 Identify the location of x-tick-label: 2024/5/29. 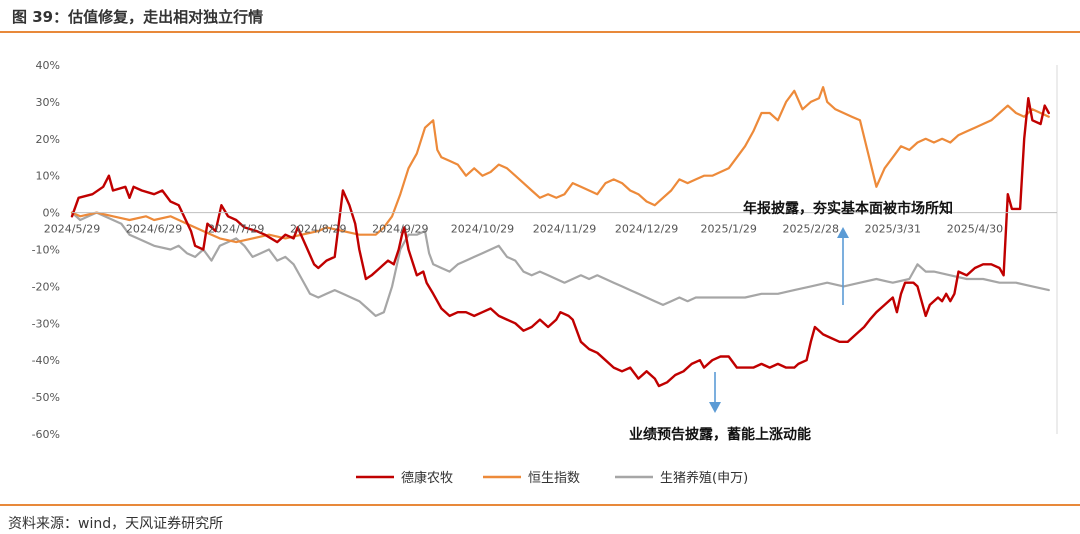
(72, 229).